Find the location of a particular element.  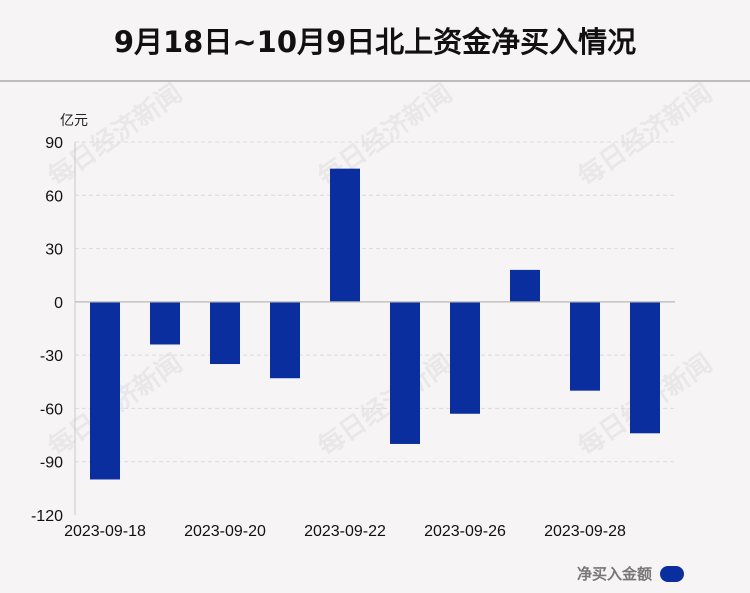

y-tick-label: -90 is located at coordinates (51, 463).